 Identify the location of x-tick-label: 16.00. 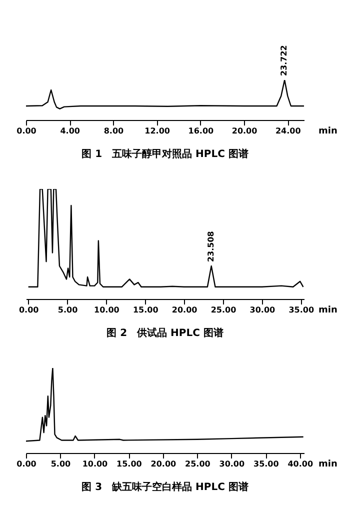
(201, 131).